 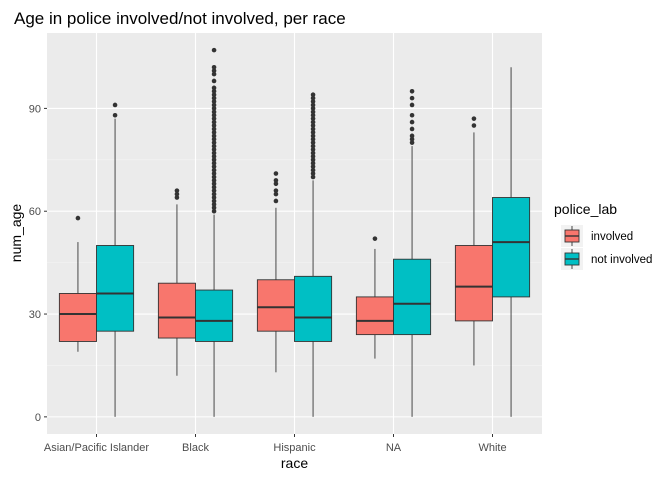 What do you see at coordinates (313, 254) in the screenshot?
I see `box-not-involved-hispanic` at bounding box center [313, 254].